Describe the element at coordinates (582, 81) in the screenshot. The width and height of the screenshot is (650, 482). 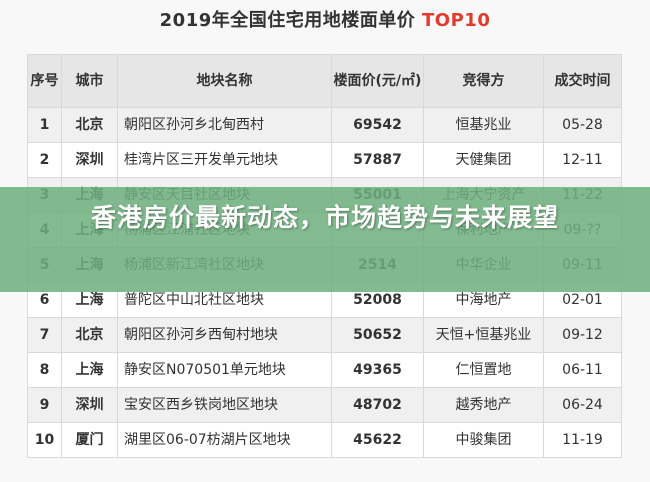
I see `header-date: 成交时间` at that location.